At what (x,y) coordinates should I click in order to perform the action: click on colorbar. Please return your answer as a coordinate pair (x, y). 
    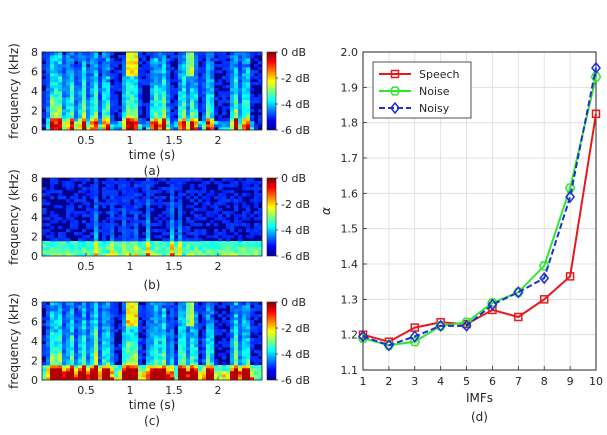
    Looking at the image, I should click on (271, 341).